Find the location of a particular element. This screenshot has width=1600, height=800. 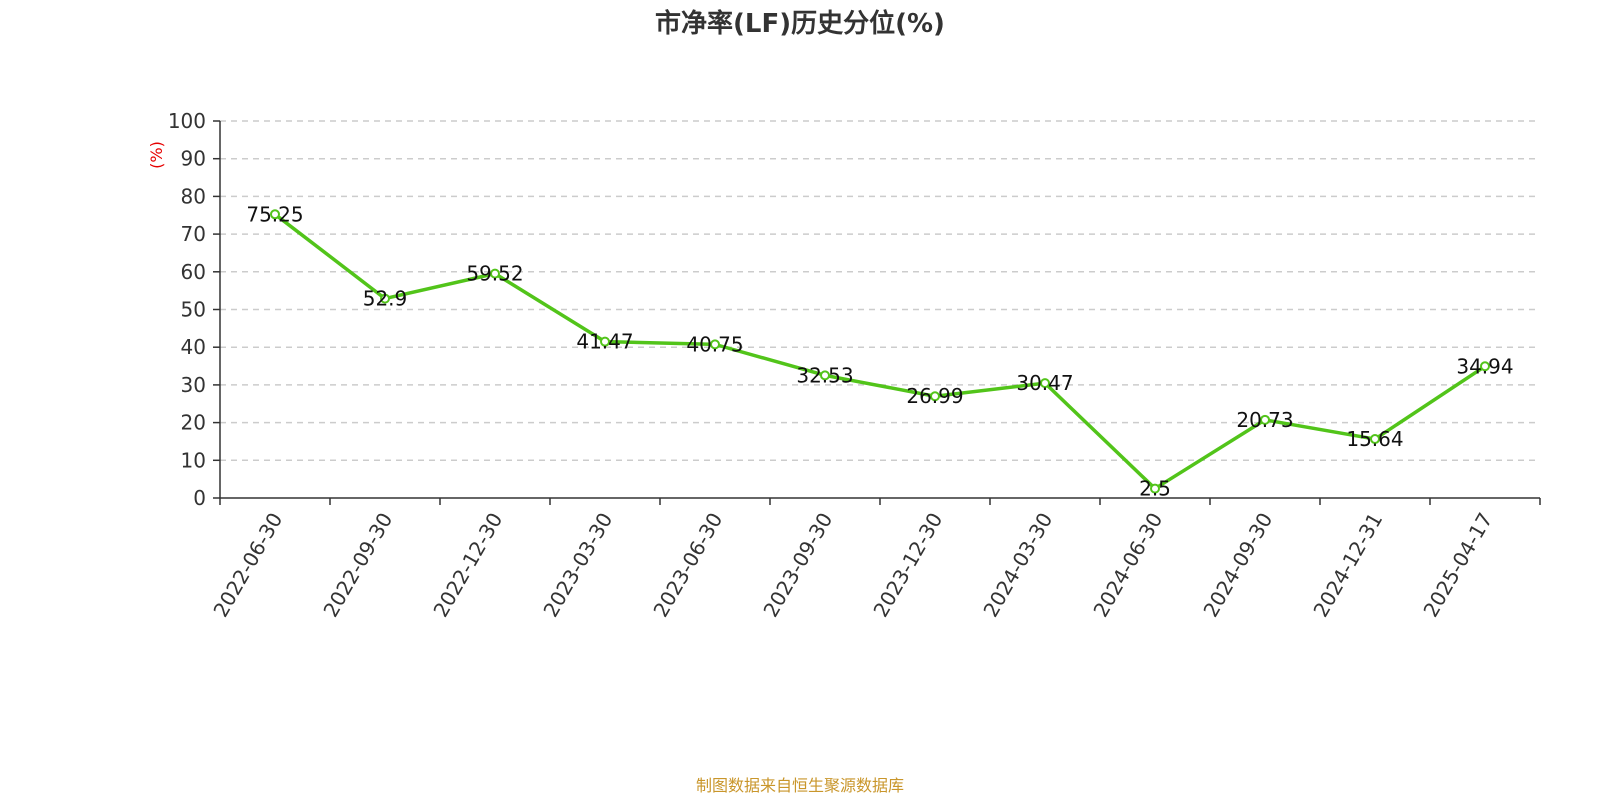

x-tick-label: 2022-09-30 is located at coordinates (357, 565).